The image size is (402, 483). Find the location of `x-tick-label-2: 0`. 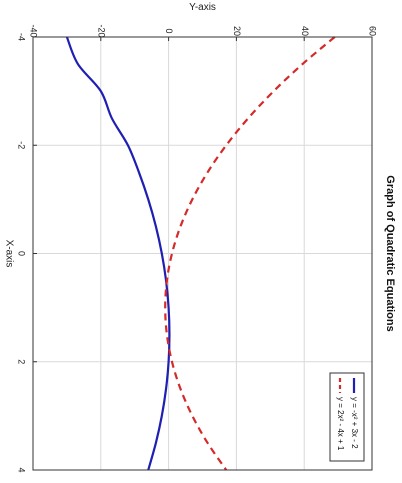

x-tick-label-2: 0 is located at coordinates (22, 253).